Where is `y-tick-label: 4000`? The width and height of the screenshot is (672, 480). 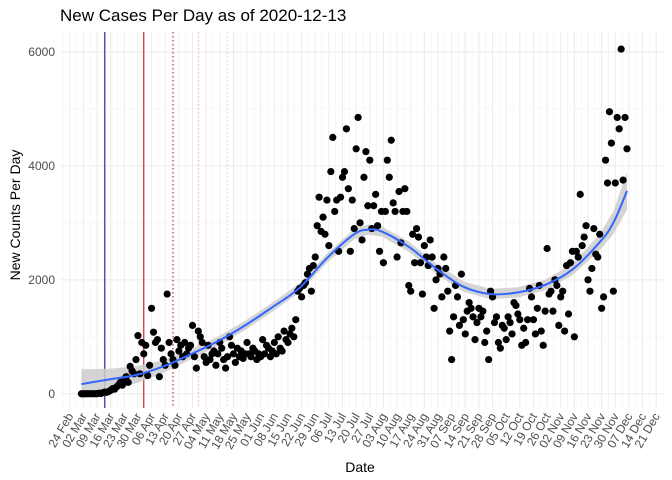 y-tick-label: 4000 is located at coordinates (41, 166).